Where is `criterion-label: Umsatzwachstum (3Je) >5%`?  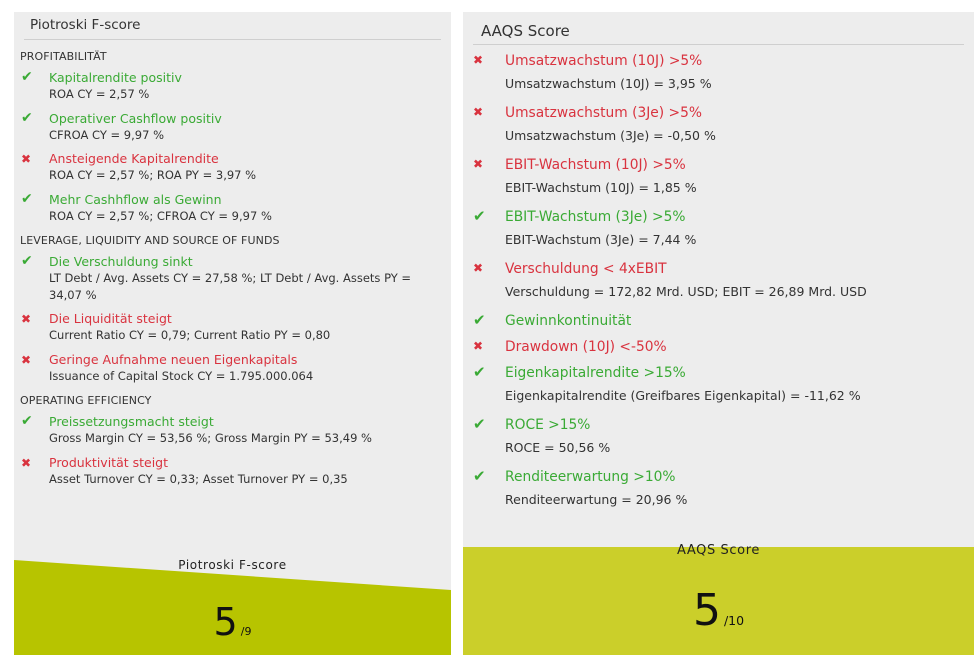 criterion-label: Umsatzwachstum (3Je) >5% is located at coordinates (604, 113).